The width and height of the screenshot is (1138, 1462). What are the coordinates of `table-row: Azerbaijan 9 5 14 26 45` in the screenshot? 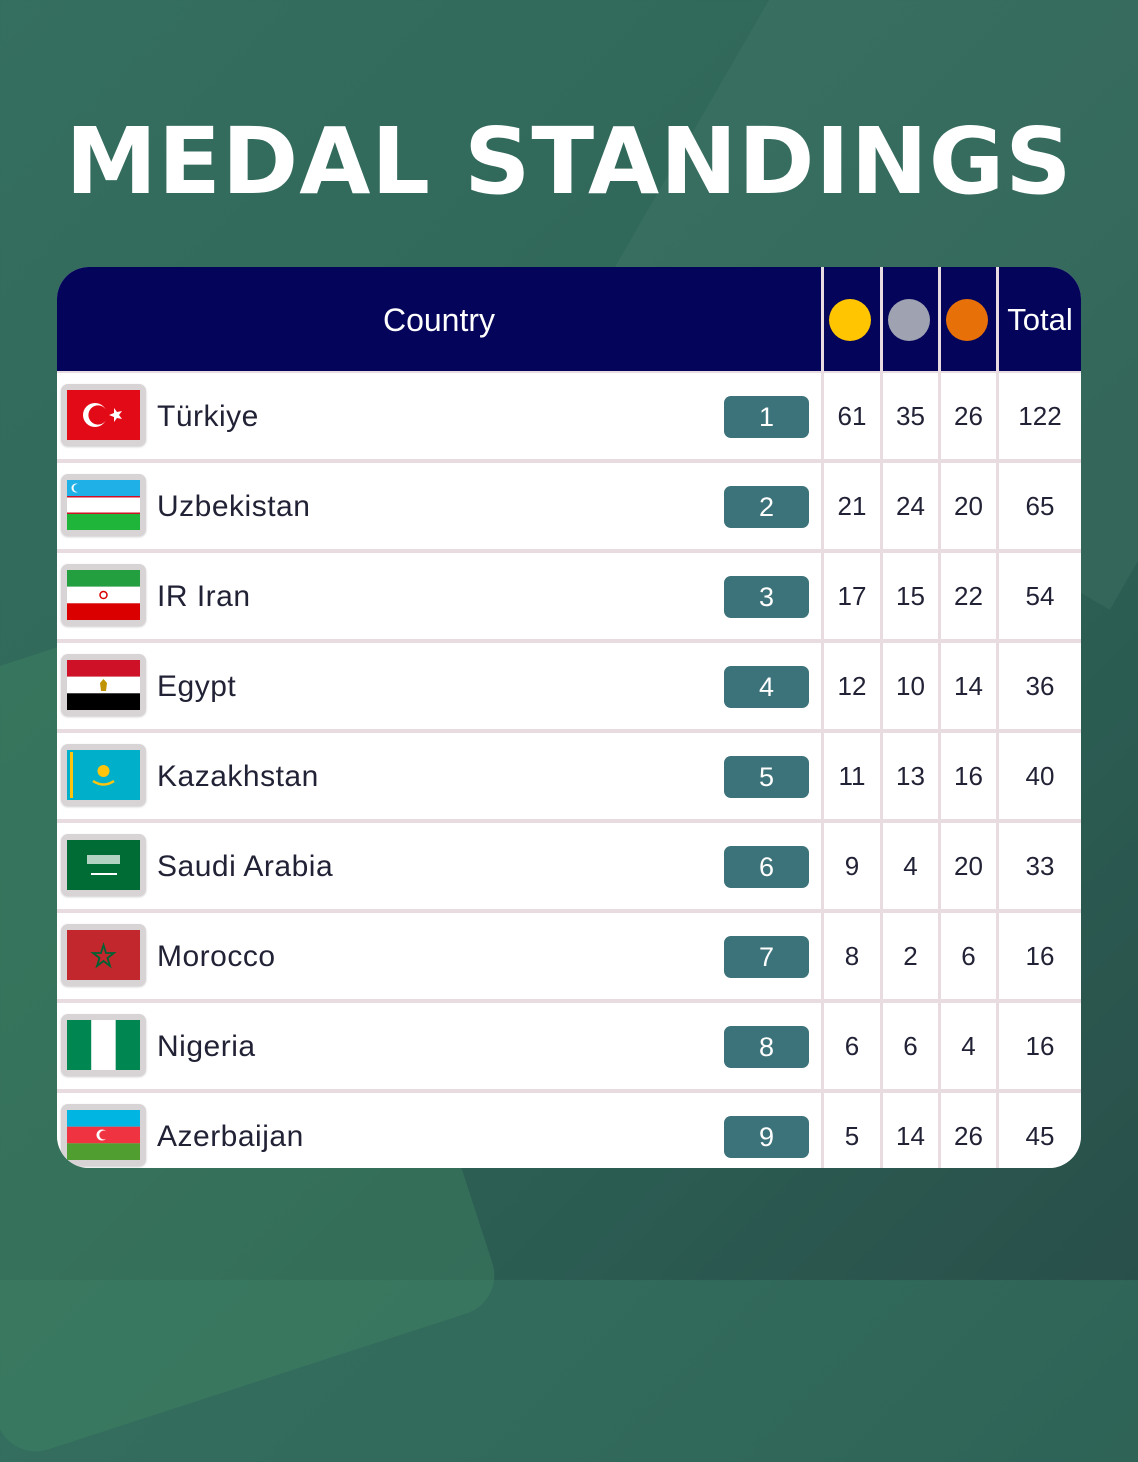 It's located at (569, 1130).